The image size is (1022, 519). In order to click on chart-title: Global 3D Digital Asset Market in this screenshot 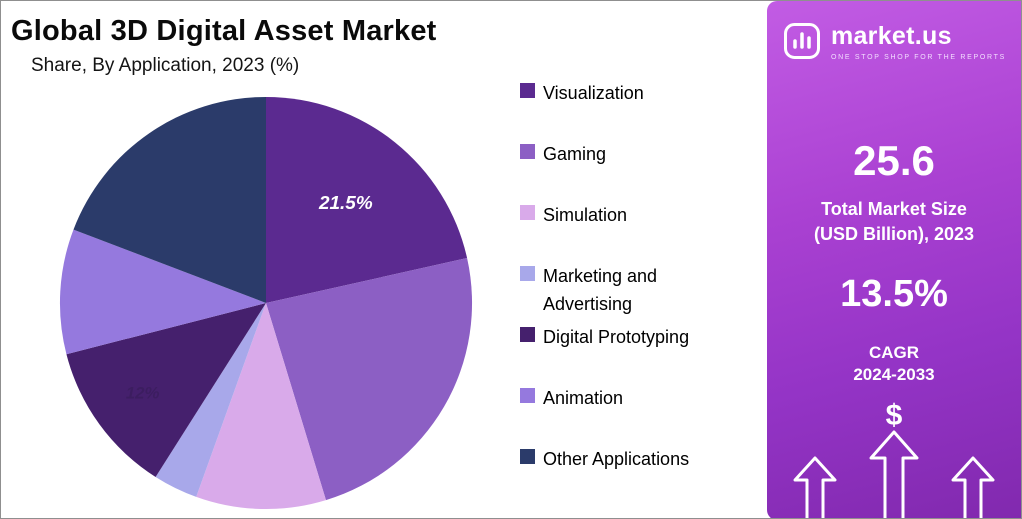, I will do `click(224, 31)`.